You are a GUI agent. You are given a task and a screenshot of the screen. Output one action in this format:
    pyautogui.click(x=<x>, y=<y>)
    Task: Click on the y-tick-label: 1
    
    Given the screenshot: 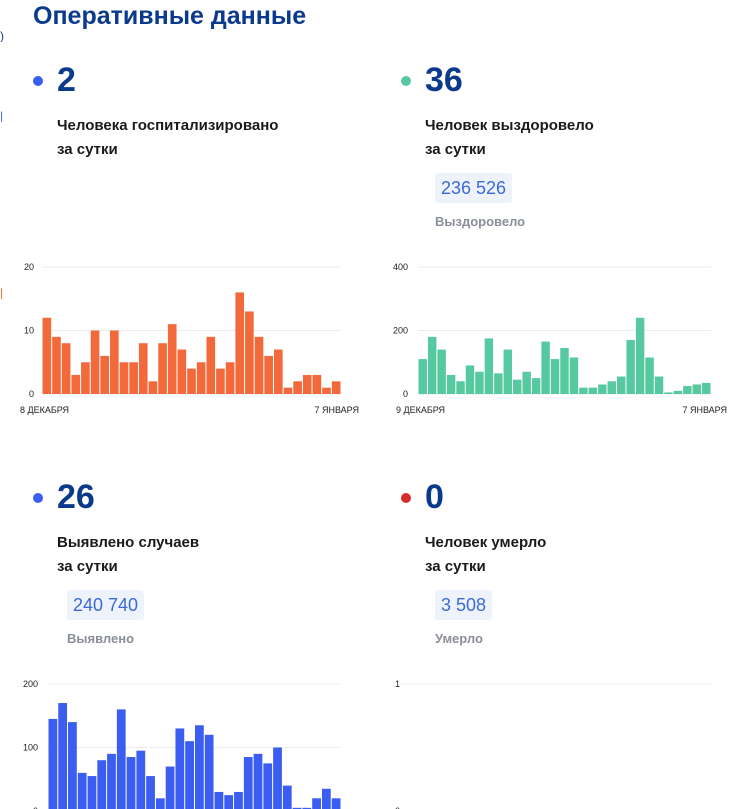 What is the action you would take?
    pyautogui.click(x=397, y=684)
    